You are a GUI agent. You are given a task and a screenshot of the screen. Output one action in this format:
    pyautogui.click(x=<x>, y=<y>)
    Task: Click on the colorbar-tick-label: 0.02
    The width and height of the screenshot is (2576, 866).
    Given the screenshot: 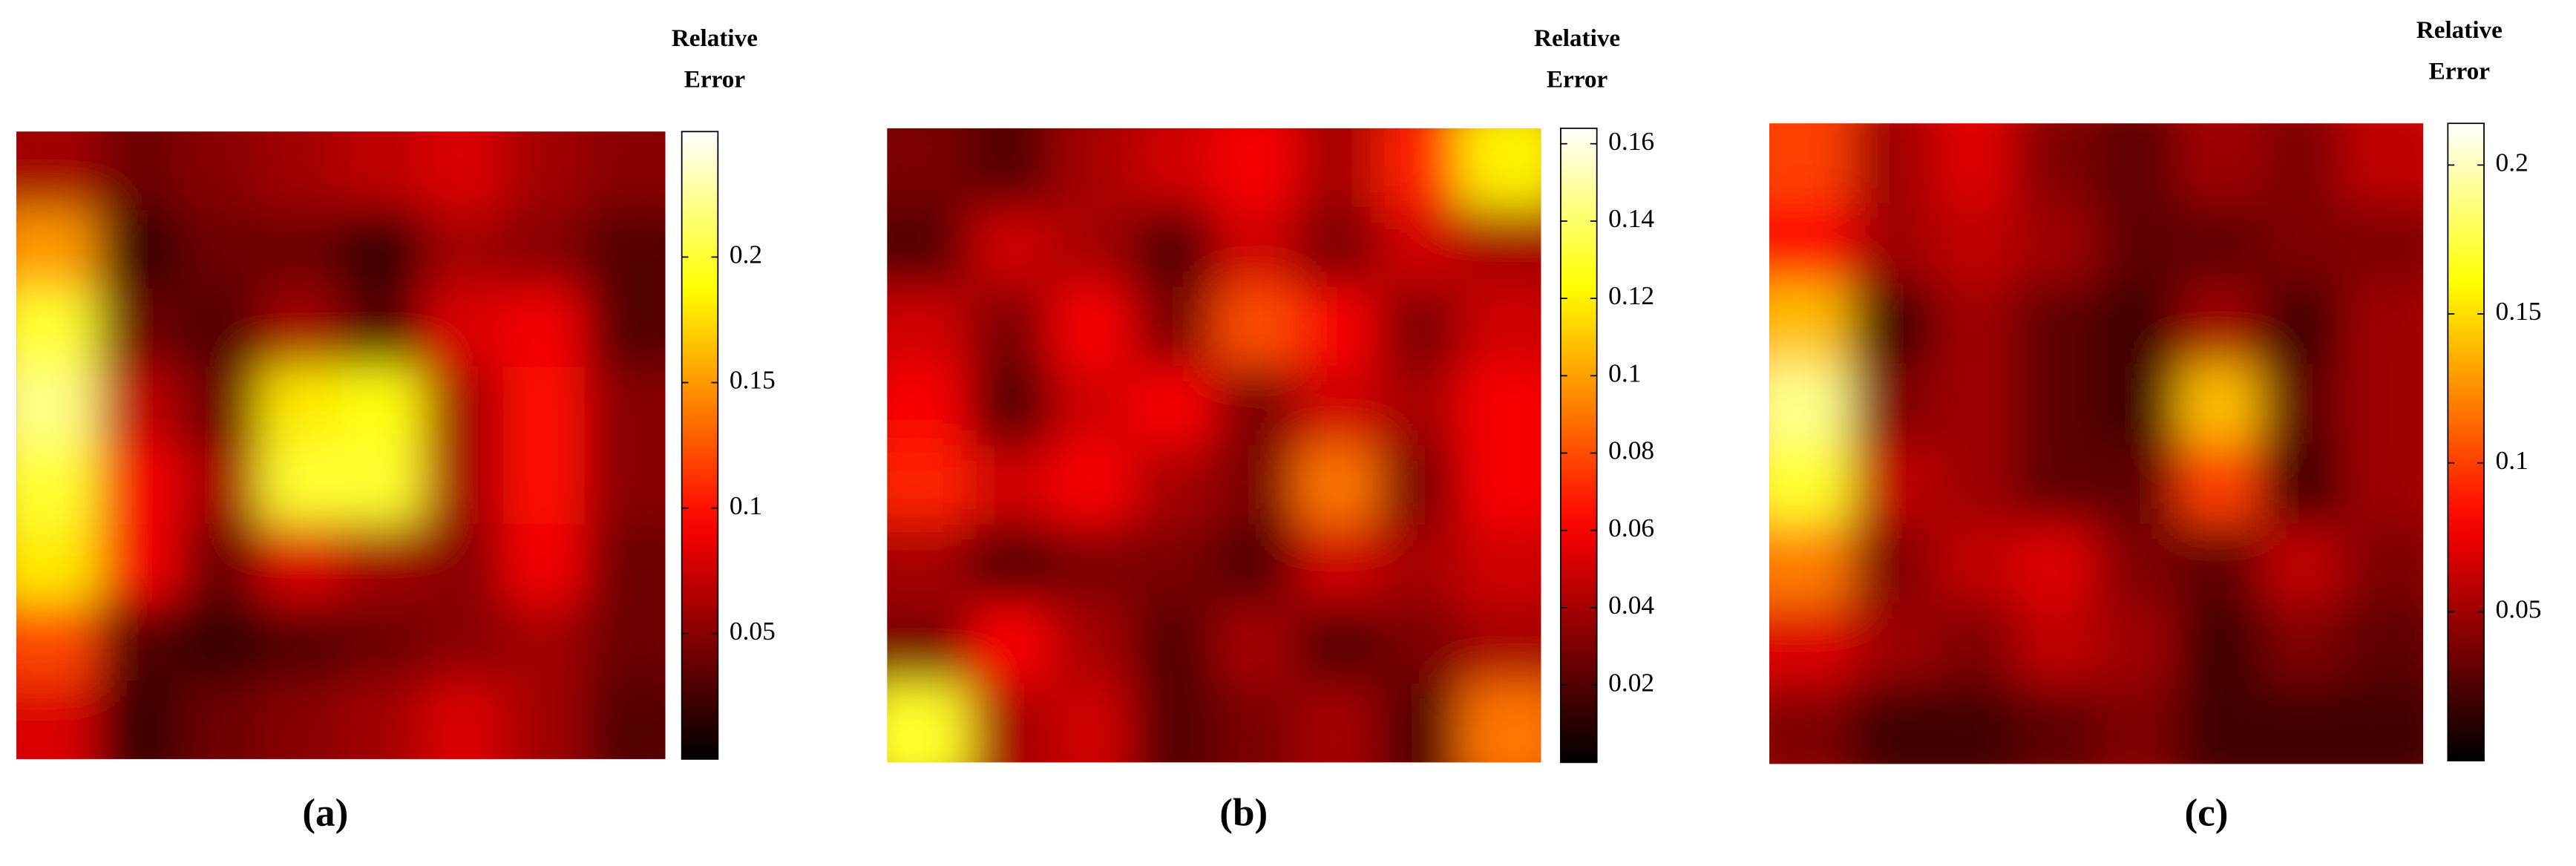 What is the action you would take?
    pyautogui.click(x=1631, y=682)
    